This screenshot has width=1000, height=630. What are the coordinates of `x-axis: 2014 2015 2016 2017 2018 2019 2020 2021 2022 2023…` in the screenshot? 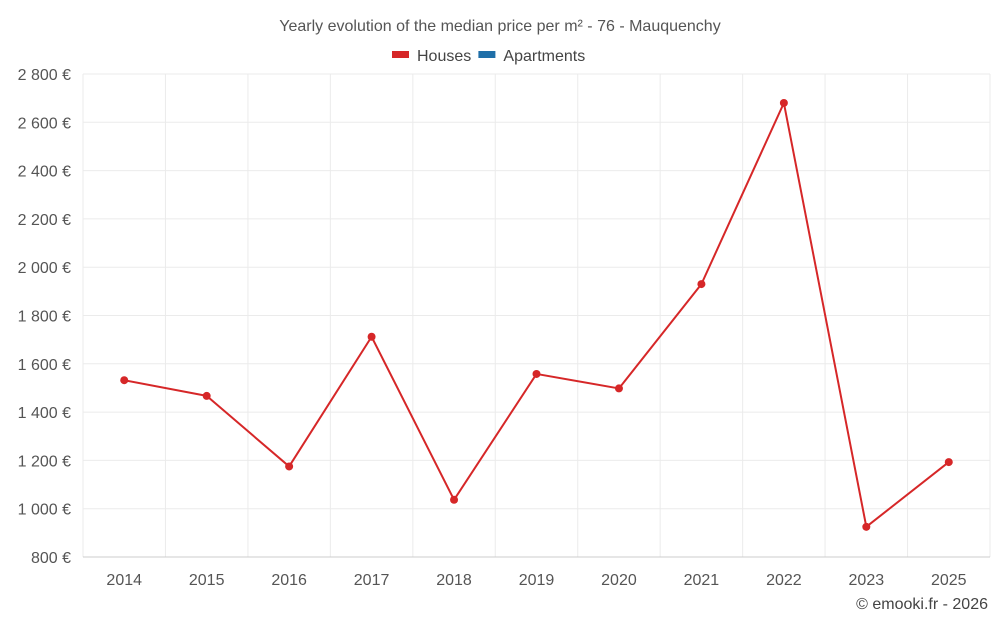 It's located at (536, 572).